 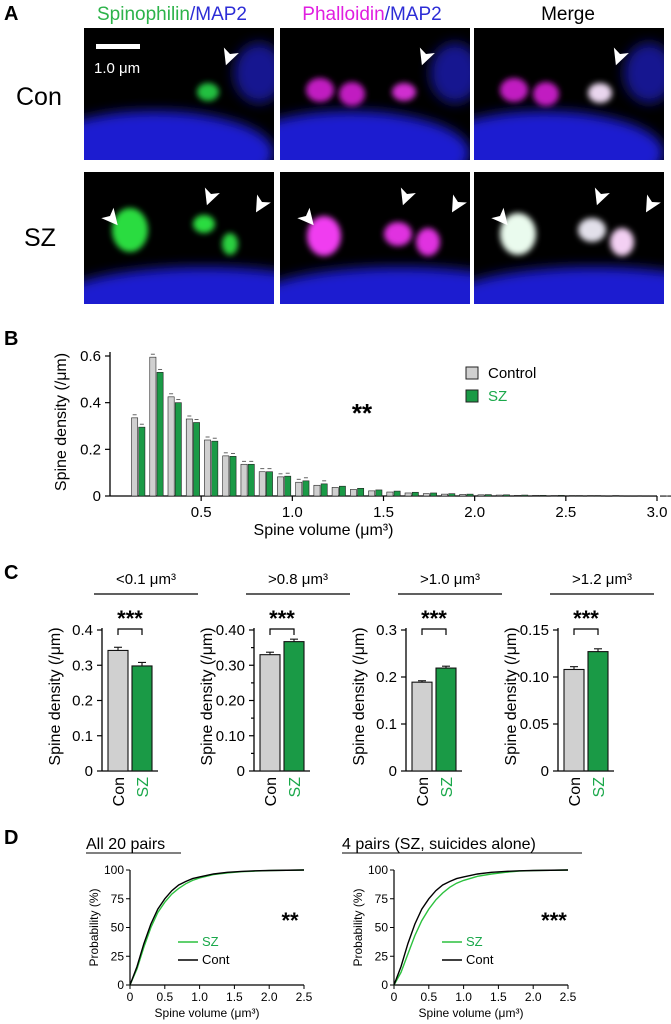 What do you see at coordinates (40, 238) in the screenshot?
I see `row-label-sz: SZ` at bounding box center [40, 238].